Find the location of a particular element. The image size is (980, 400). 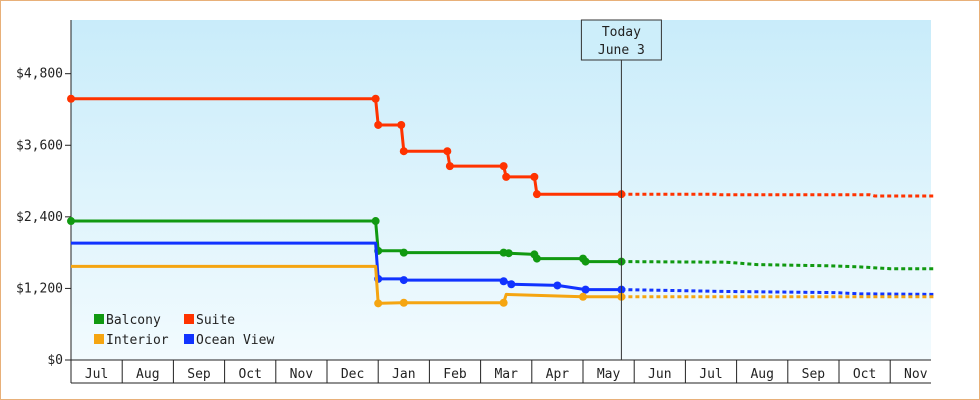

series-ocean-view is located at coordinates (502, 268).